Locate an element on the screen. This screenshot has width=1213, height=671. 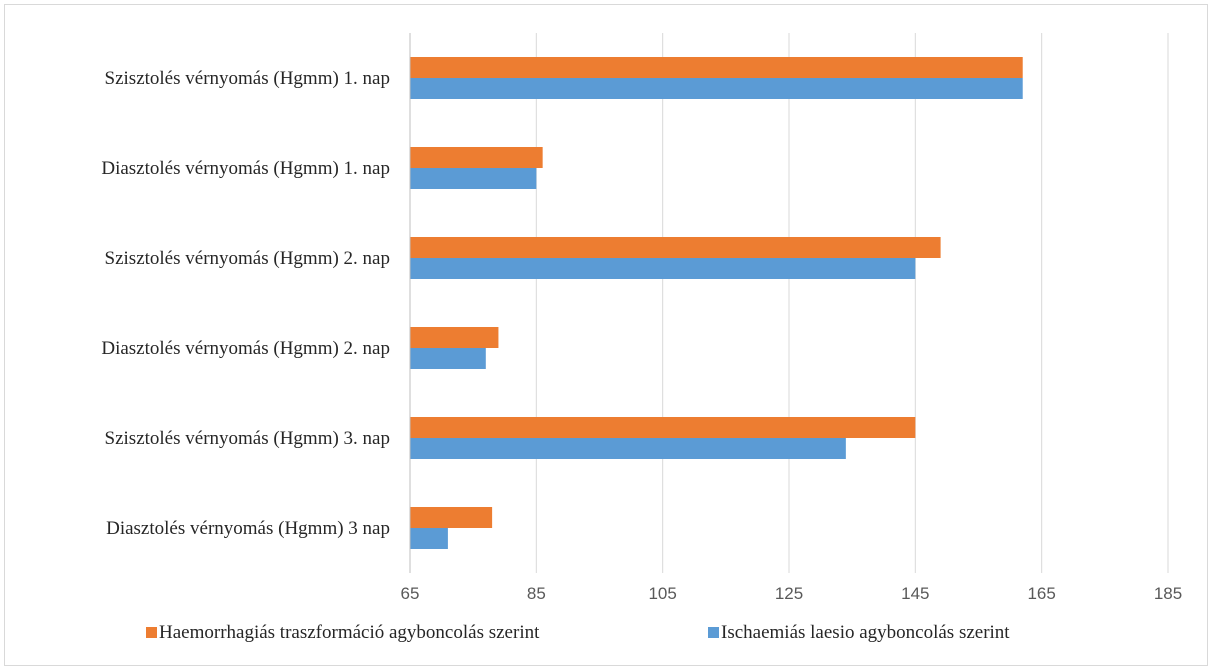
x-tick-label: 125 is located at coordinates (789, 593).